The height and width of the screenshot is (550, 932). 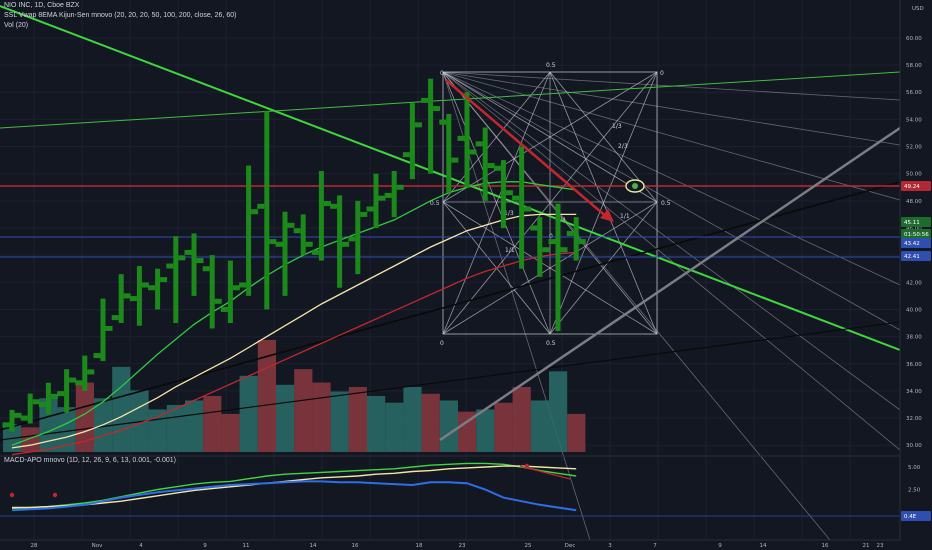 I want to click on date-tick-label: 25, so click(x=528, y=546).